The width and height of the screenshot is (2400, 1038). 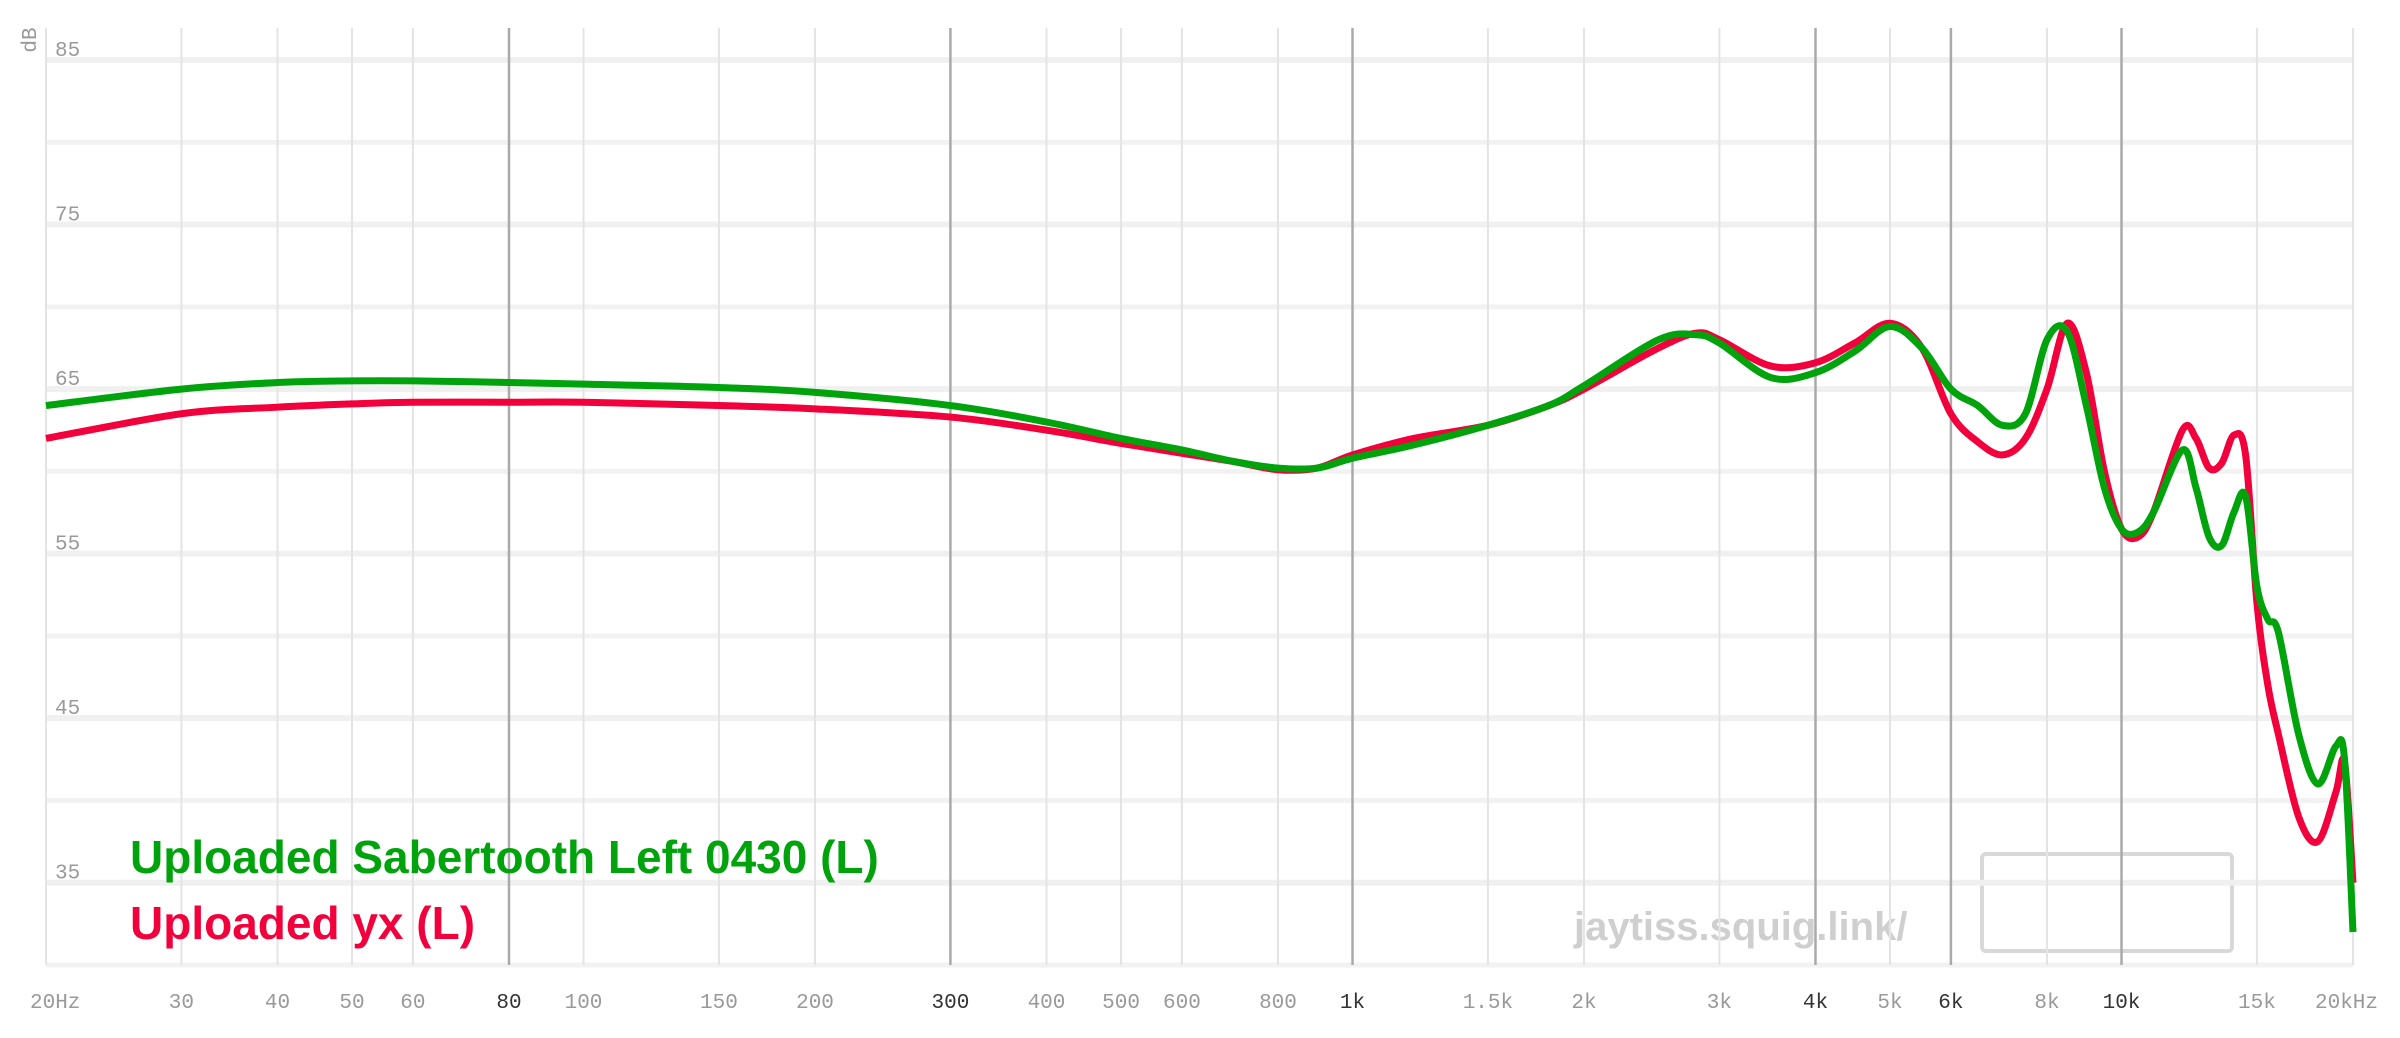 I want to click on x-tick-label: 20Hz, so click(x=55, y=1003).